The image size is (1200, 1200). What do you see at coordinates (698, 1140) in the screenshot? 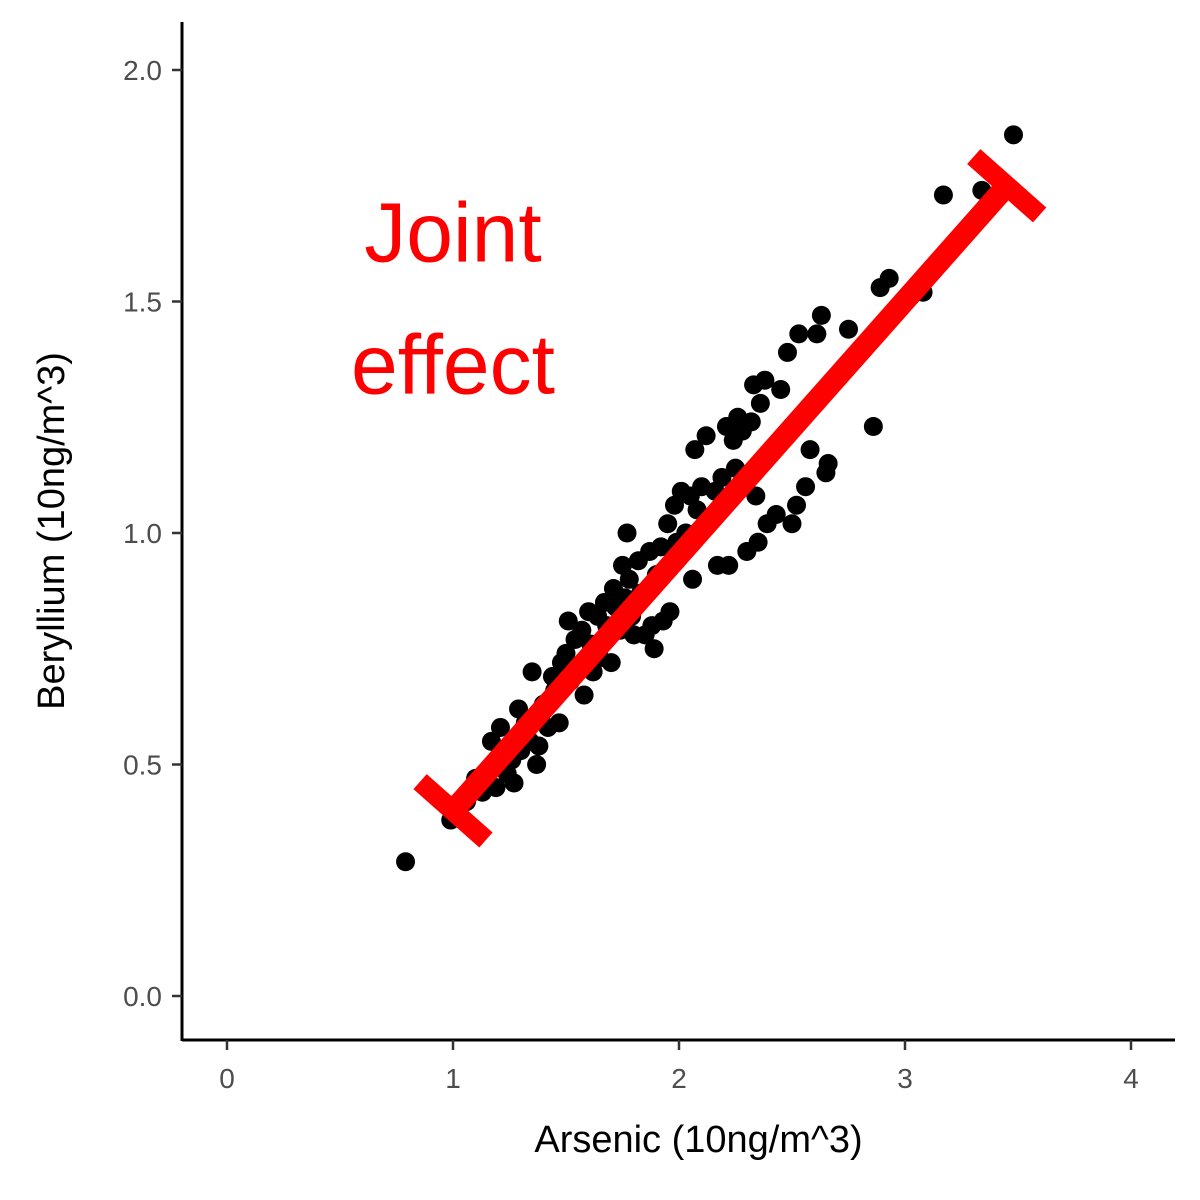
I see `x-axis-title: Arsenic (10ng/m^3)` at bounding box center [698, 1140].